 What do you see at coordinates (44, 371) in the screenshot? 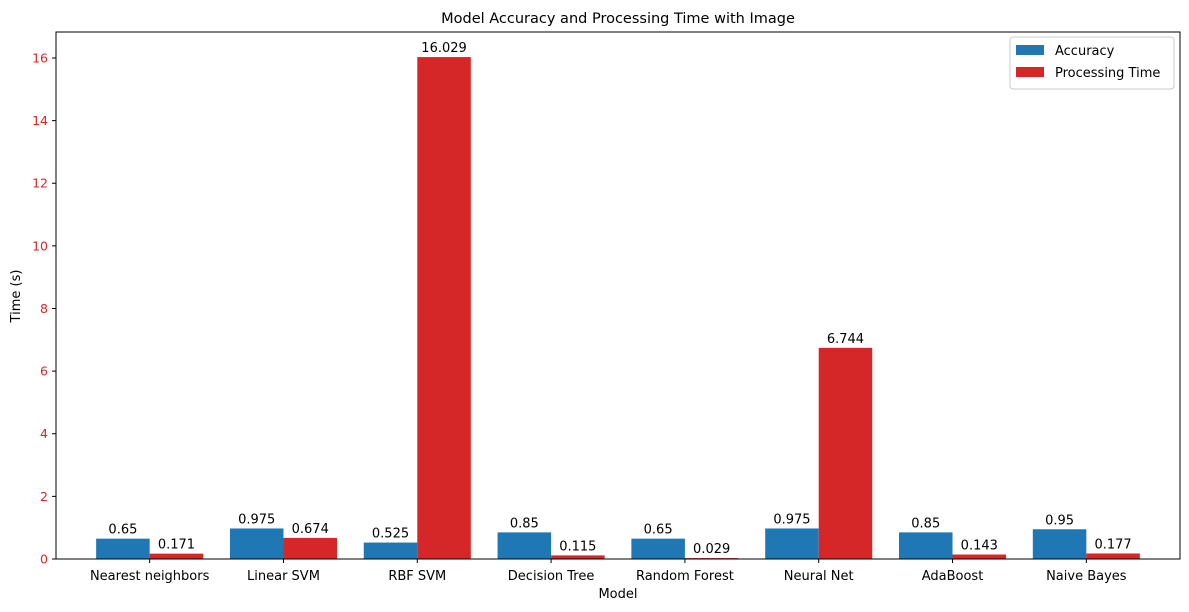
I see `y-tick-label: 6` at bounding box center [44, 371].